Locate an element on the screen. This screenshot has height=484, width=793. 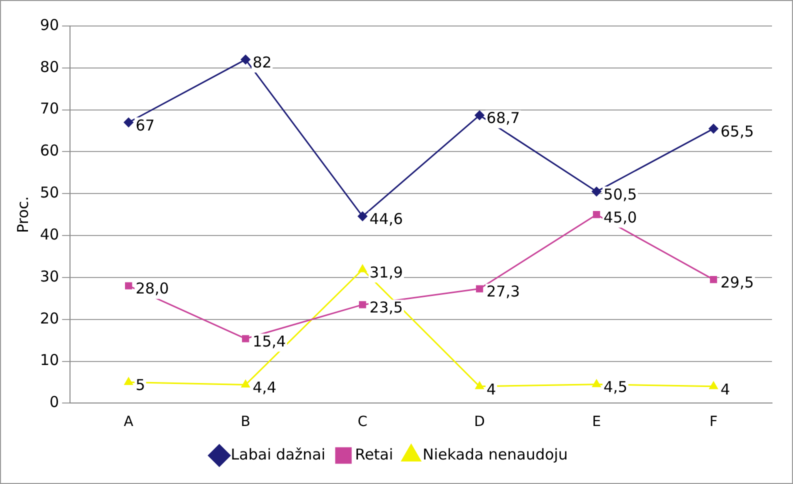
data-label: 4,5 is located at coordinates (616, 387).